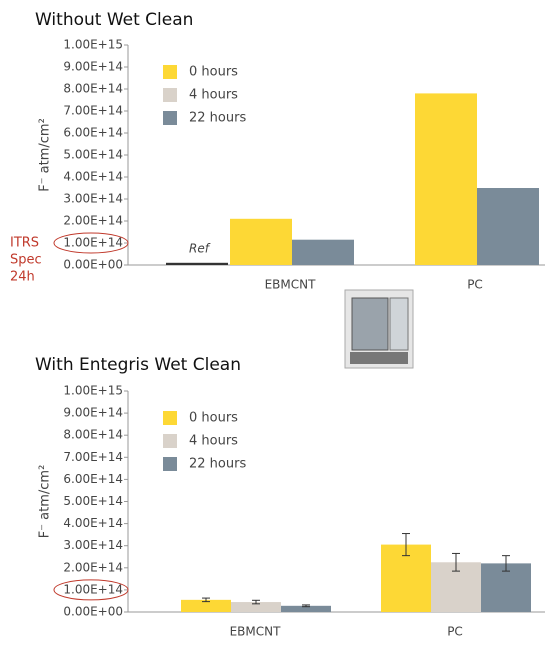  What do you see at coordinates (114, 20) in the screenshot?
I see `chart-title: Without Wet Clean` at bounding box center [114, 20].